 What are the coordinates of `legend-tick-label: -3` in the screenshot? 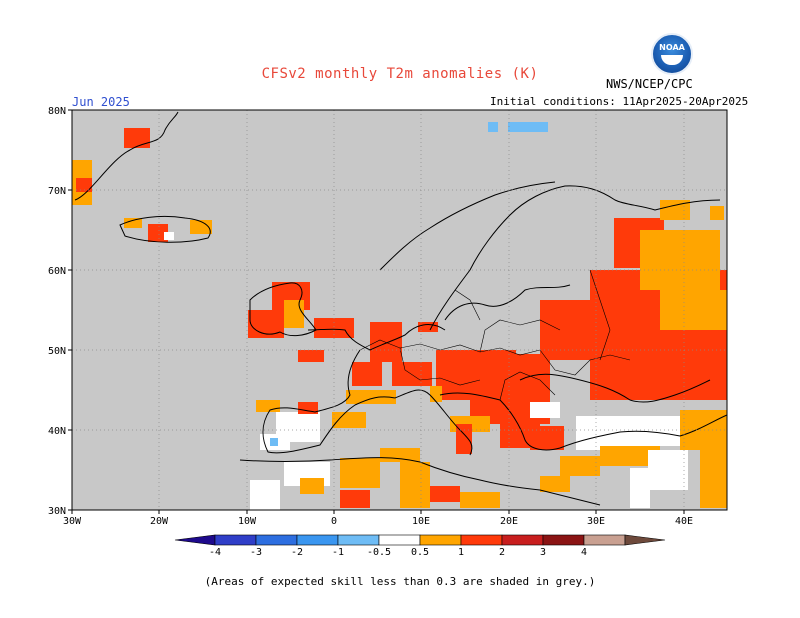 It's located at (256, 552).